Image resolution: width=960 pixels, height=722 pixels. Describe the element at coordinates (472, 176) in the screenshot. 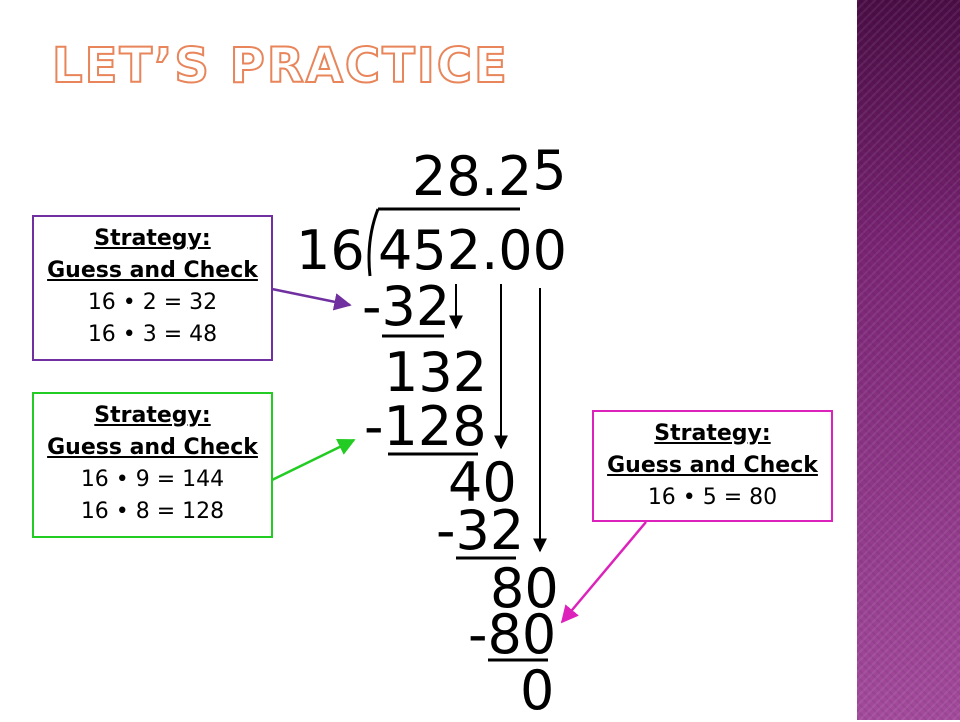

I see `quotient-main: 28.2` at that location.